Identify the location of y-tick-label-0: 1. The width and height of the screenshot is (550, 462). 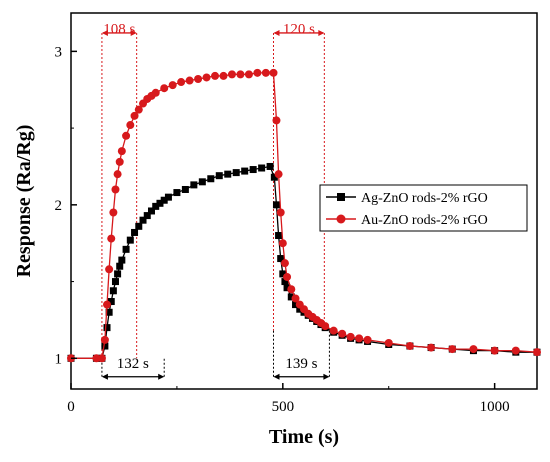
(59, 359).